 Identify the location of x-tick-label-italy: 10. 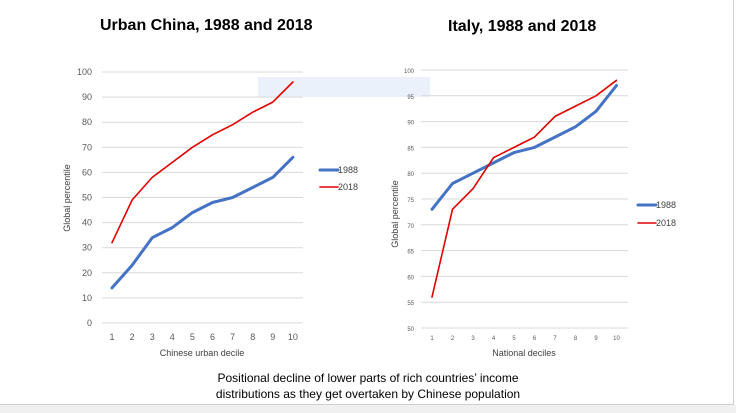
(616, 339).